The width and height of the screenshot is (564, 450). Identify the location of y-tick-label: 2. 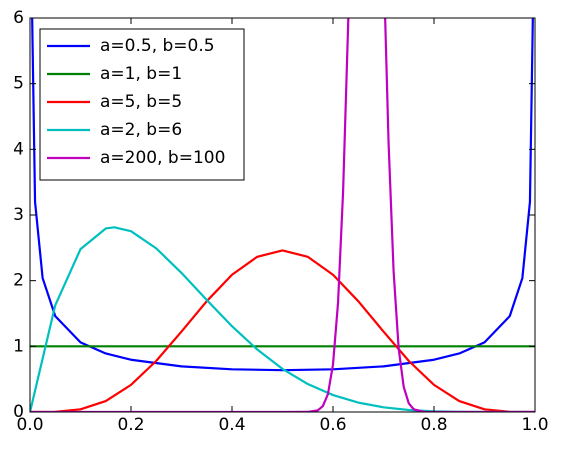
(18, 281).